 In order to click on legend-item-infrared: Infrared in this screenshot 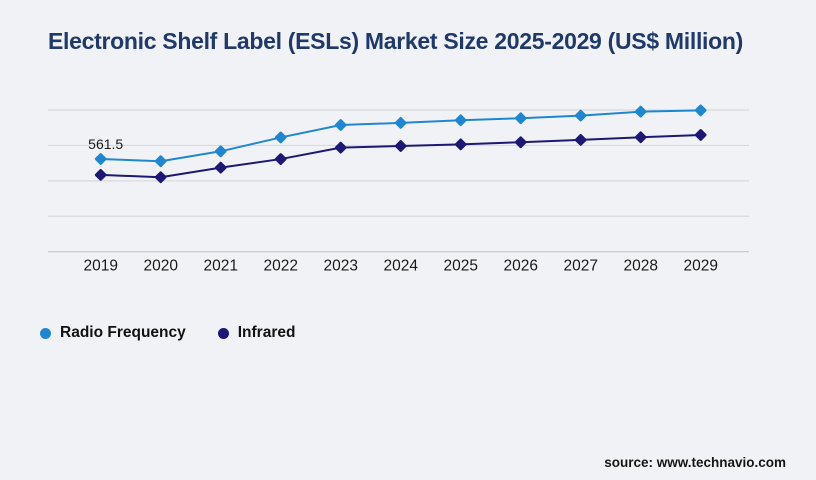, I will do `click(256, 333)`.